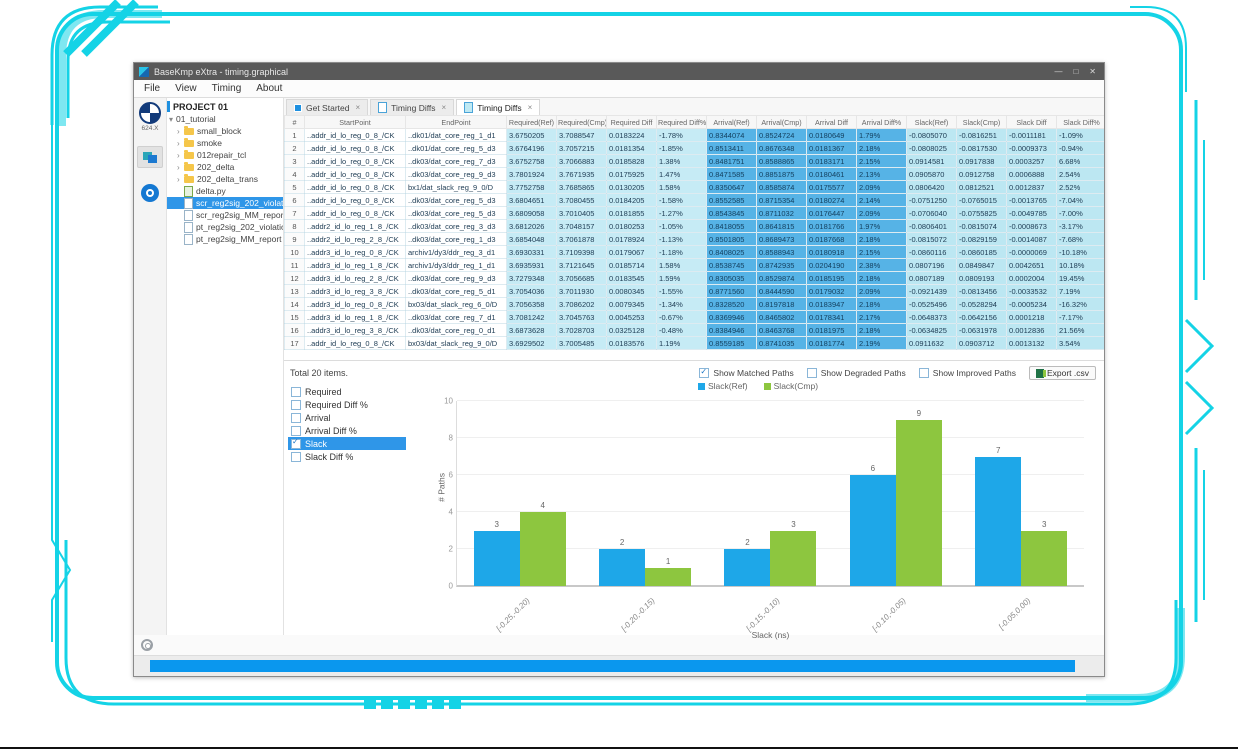 The height and width of the screenshot is (753, 1238). What do you see at coordinates (225, 215) in the screenshot?
I see `tree-item: scr_reg2sig_MM_report` at bounding box center [225, 215].